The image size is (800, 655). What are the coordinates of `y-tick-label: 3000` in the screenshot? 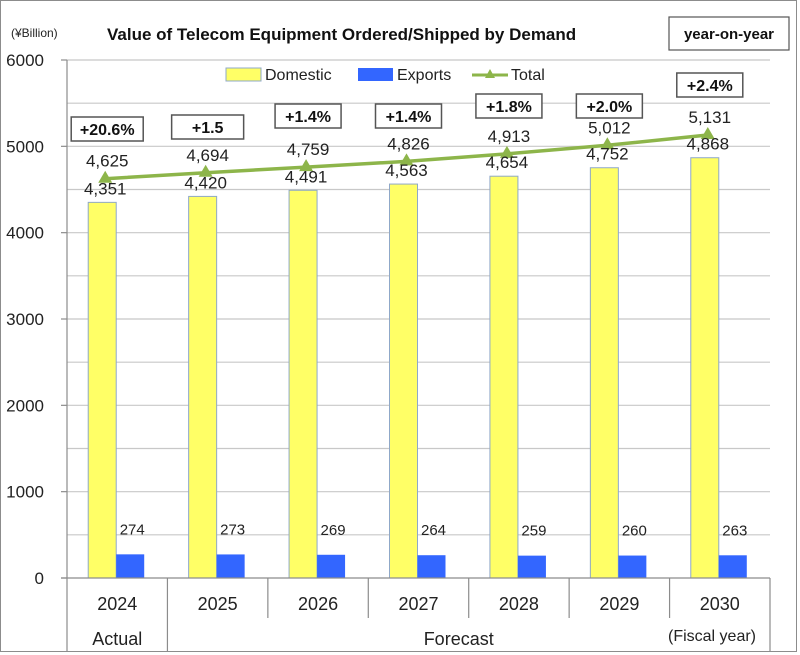 It's located at (25, 319).